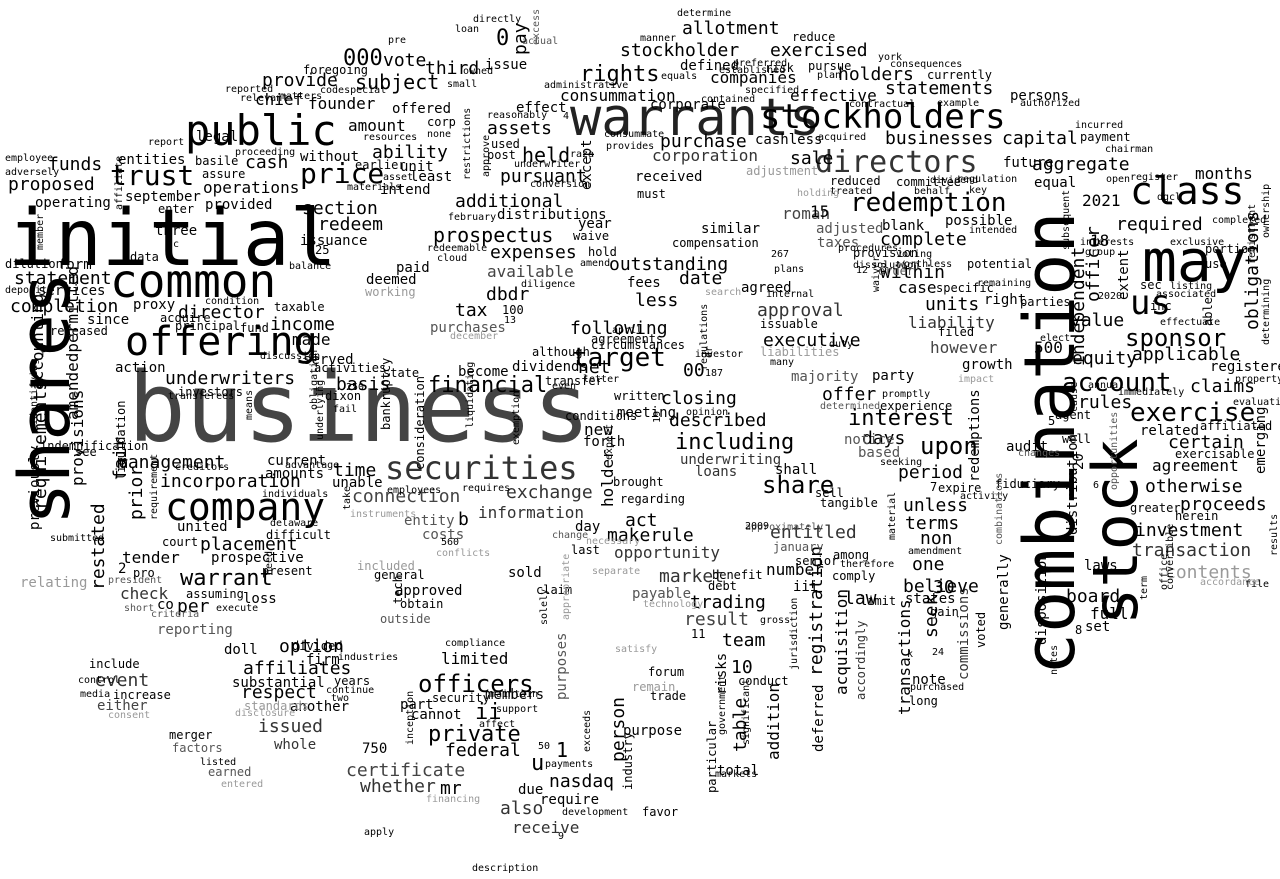 The width and height of the screenshot is (1280, 879). What do you see at coordinates (1245, 367) in the screenshot?
I see `word-registered: registered` at bounding box center [1245, 367].